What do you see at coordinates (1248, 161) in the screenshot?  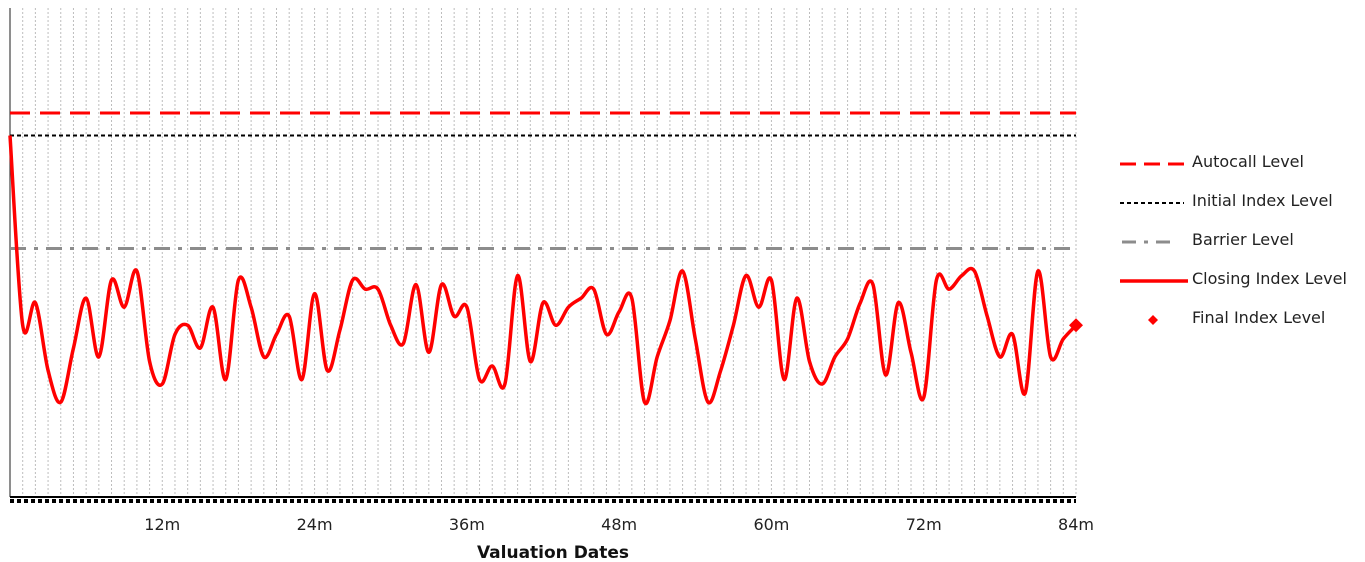 I see `legend-label-autocall: Autocall Level` at bounding box center [1248, 161].